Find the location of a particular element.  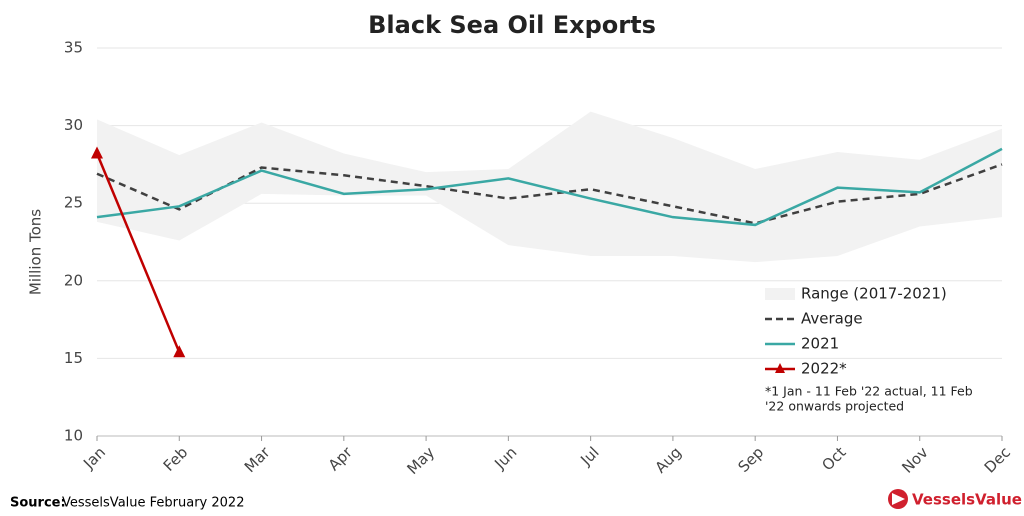

legend-marker is located at coordinates (780, 368).